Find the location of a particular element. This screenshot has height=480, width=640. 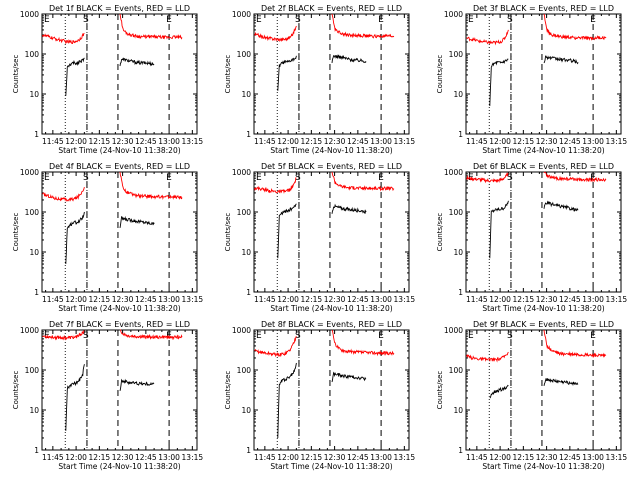

panel-title: Det 6f BLACK = Events, RED = LLD is located at coordinates (543, 166).